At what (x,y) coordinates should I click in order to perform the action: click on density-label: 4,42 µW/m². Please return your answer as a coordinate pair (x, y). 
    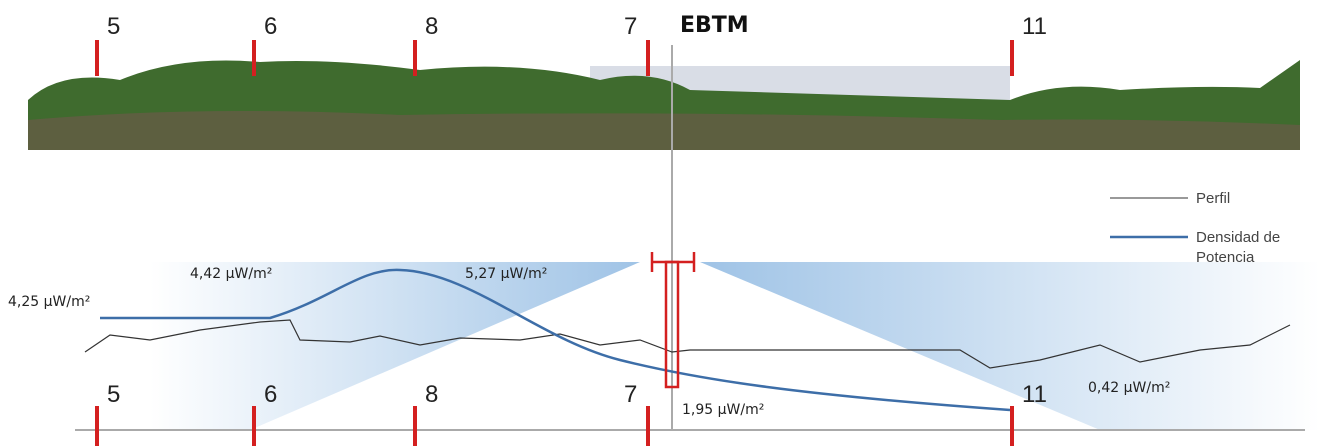
    Looking at the image, I should click on (231, 274).